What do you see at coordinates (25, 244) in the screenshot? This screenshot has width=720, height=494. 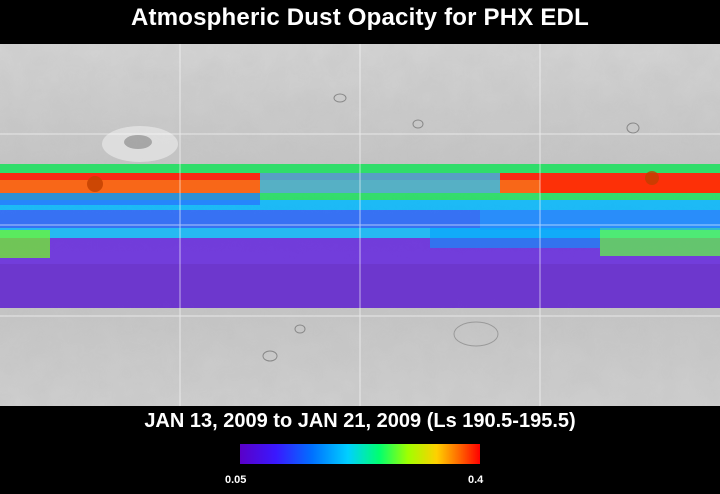 I see `band-patch-green-west` at bounding box center [25, 244].